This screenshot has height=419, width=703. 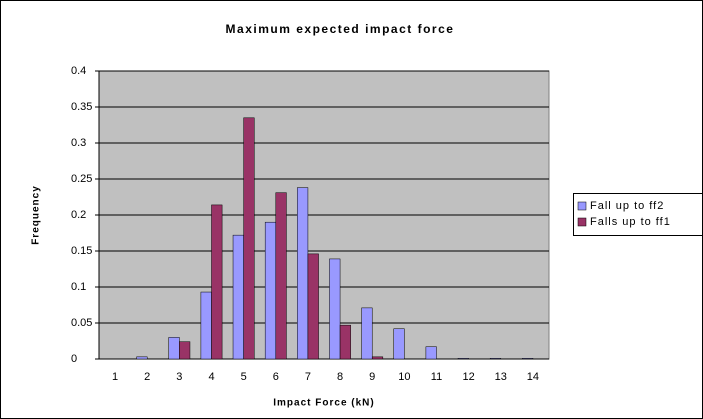 I want to click on x-tick-label: 3, so click(x=179, y=377).